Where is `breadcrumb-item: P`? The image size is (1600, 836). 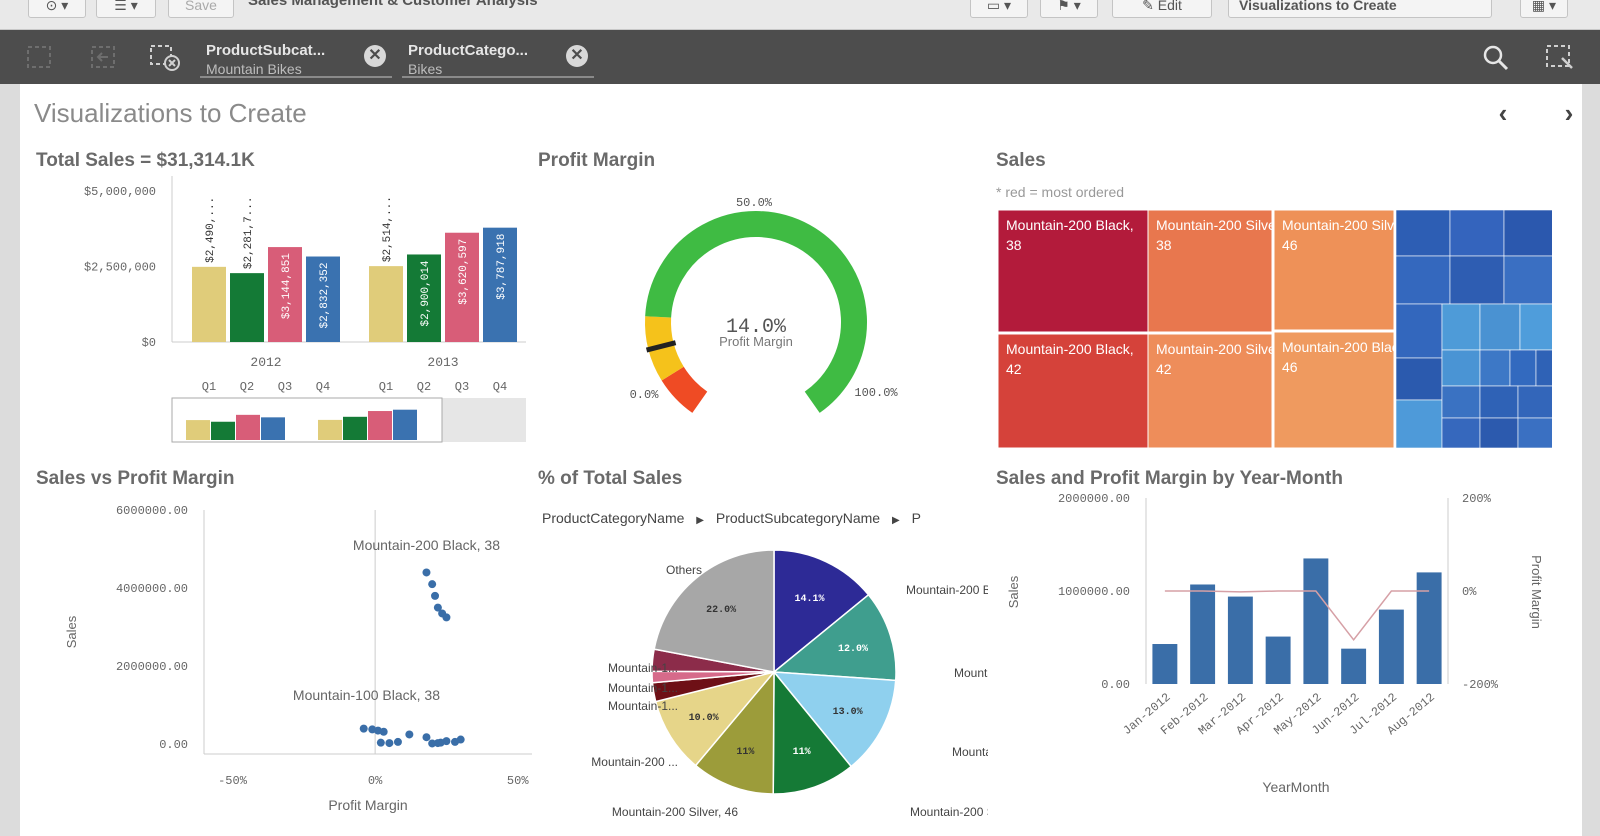 breadcrumb-item: P is located at coordinates (916, 518).